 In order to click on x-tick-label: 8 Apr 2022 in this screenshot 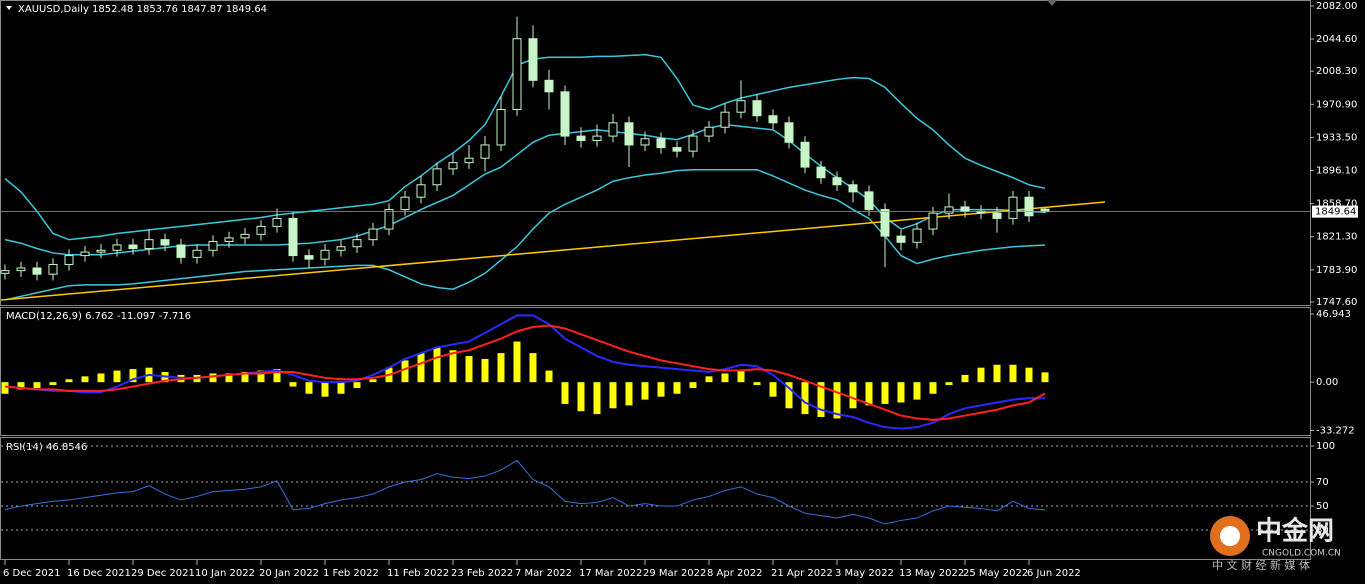, I will do `click(734, 573)`.